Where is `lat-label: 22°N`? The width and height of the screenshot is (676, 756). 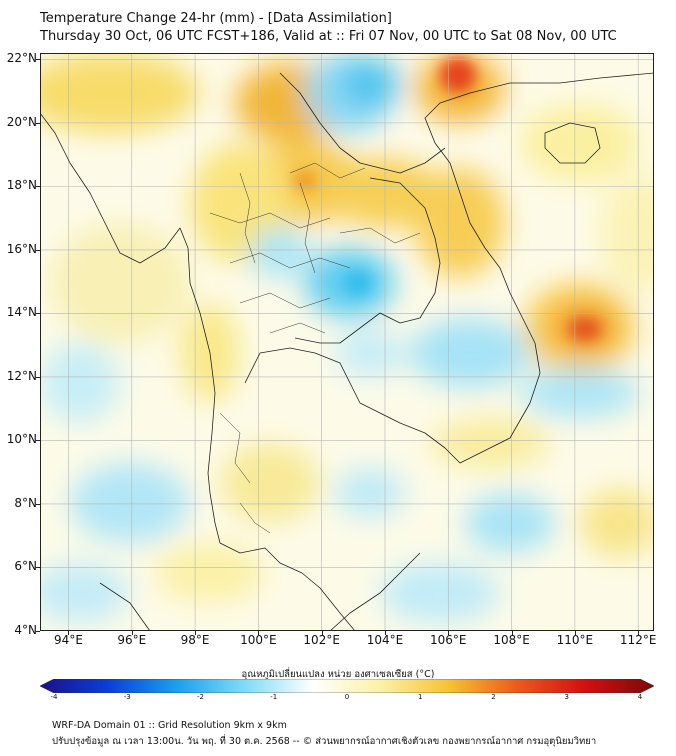
lat-label: 22°N is located at coordinates (21, 58).